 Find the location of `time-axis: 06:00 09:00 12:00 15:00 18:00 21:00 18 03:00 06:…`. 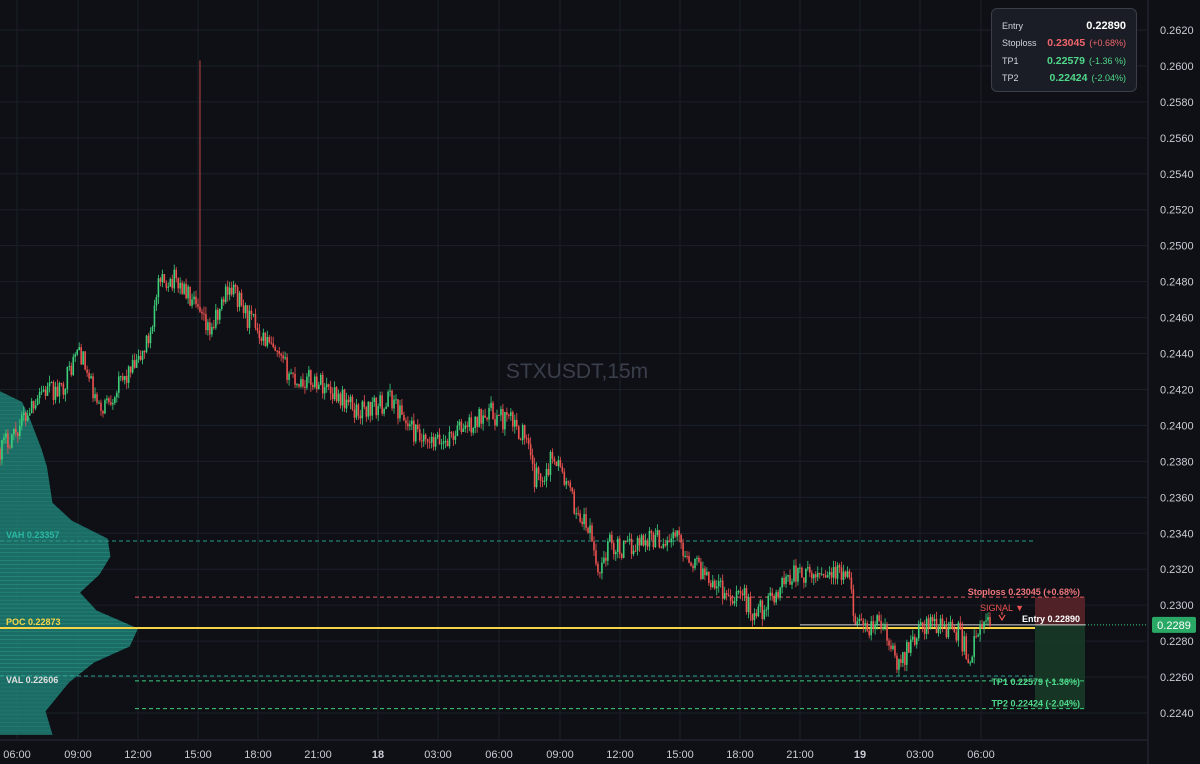

time-axis: 06:00 09:00 12:00 15:00 18:00 21:00 18 03:00 06:… is located at coordinates (499, 755).